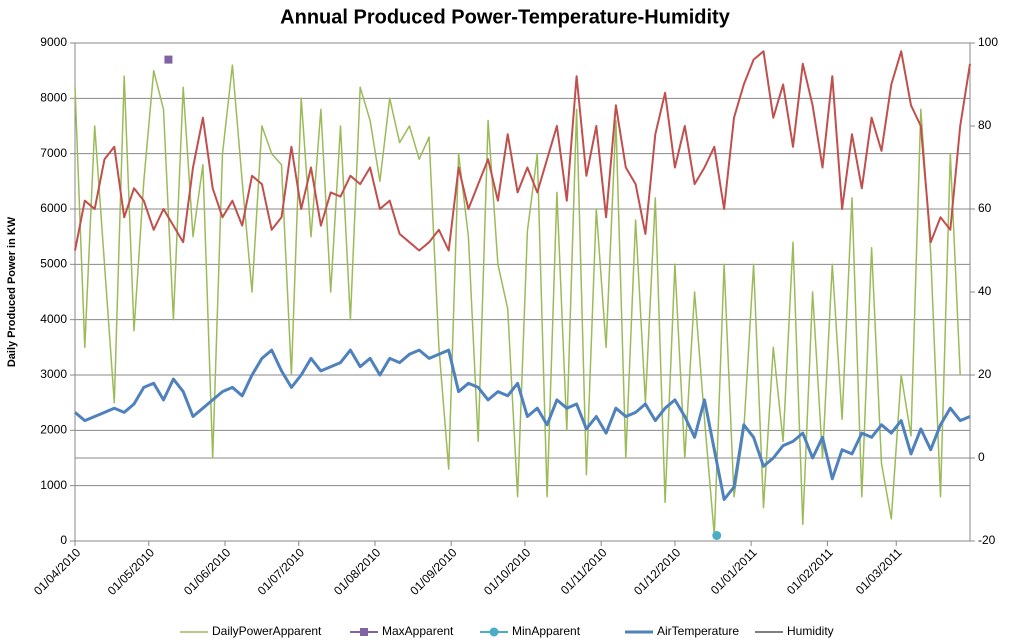 This screenshot has width=1017, height=641. What do you see at coordinates (53, 319) in the screenshot?
I see `y-tick-label: 4000` at bounding box center [53, 319].